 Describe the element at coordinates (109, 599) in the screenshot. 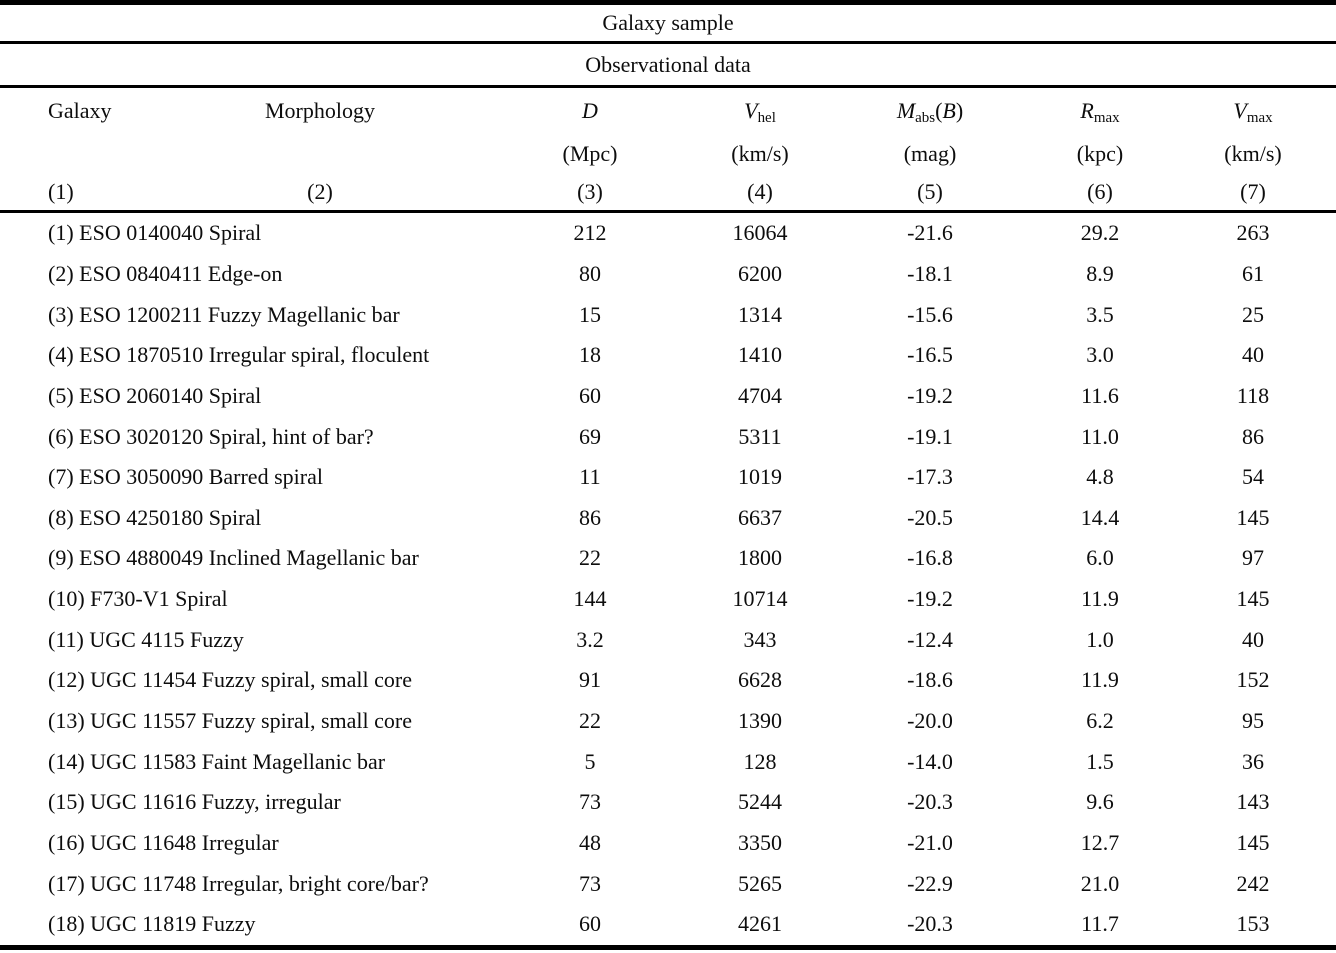

I see `galaxy-id: (10) F730-V1` at that location.